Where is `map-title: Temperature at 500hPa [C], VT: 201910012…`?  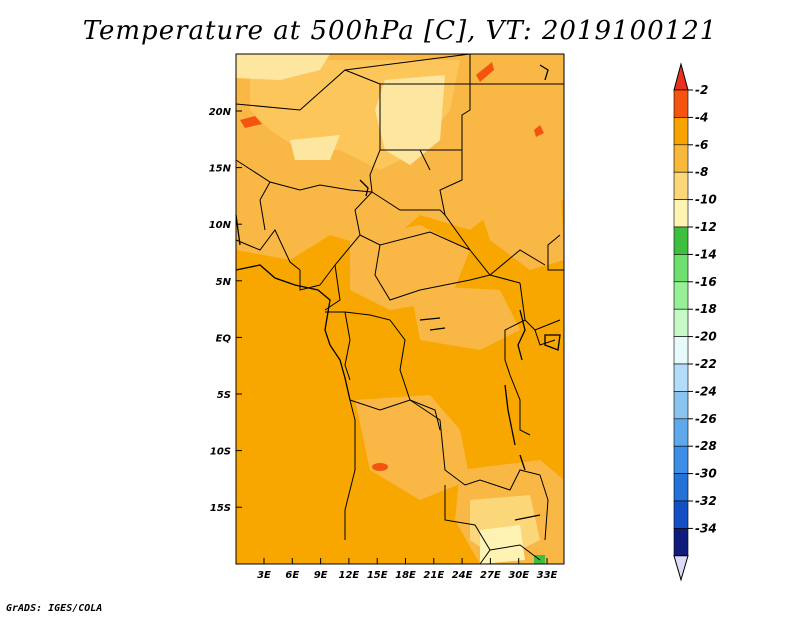 map-title: Temperature at 500hPa [C], VT: 201910012… is located at coordinates (400, 31).